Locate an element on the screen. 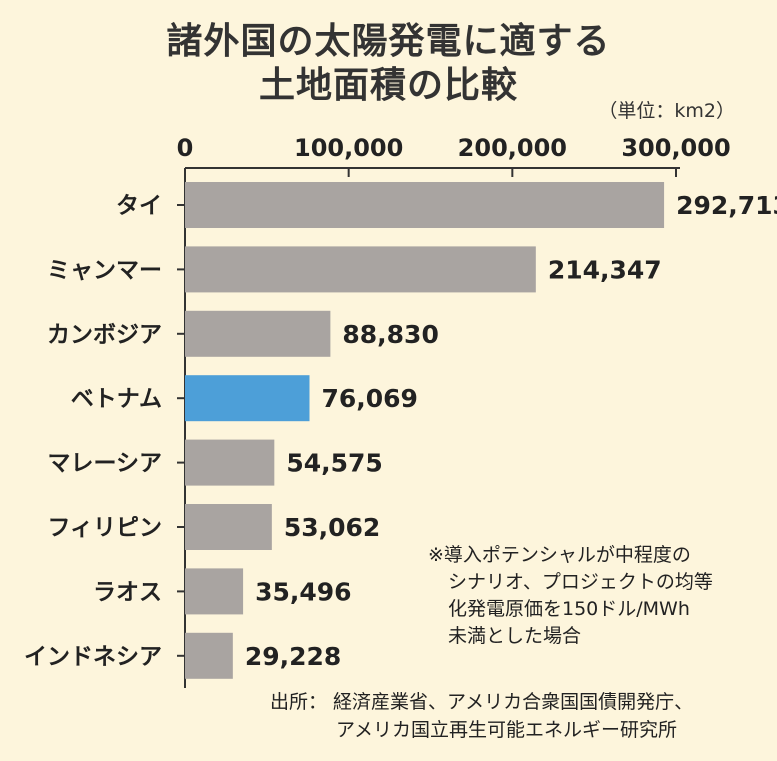 The height and width of the screenshot is (761, 777). footnote-line: 未満とした場合 is located at coordinates (515, 636).